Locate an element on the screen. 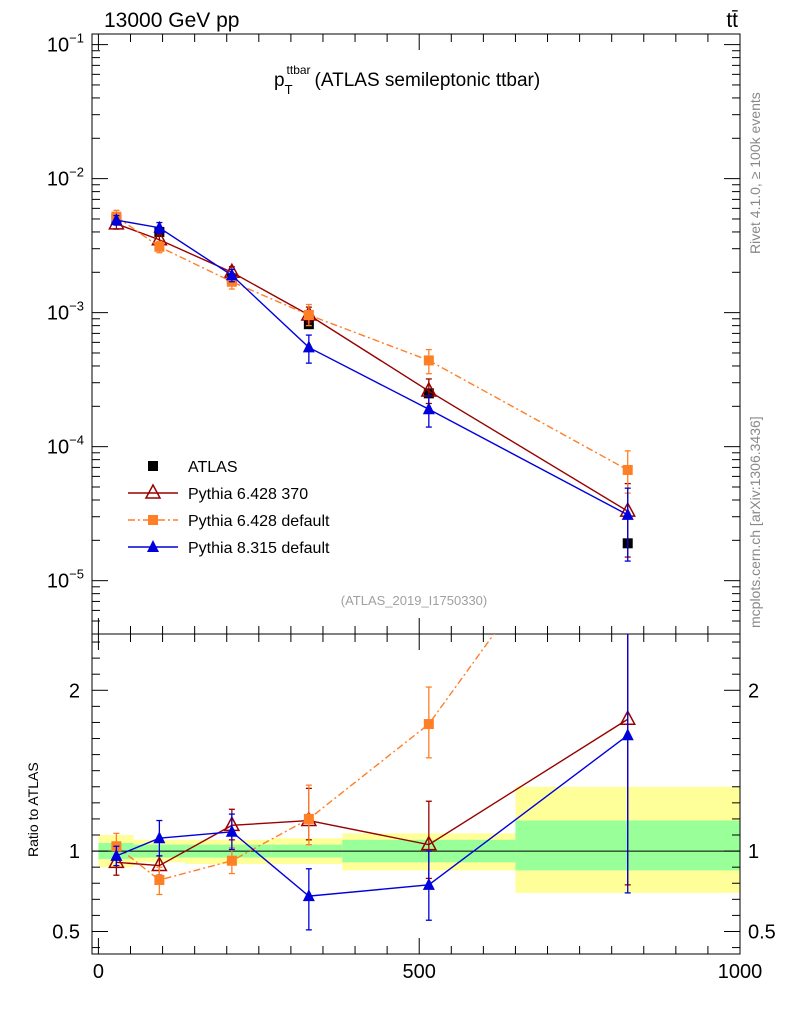 The image size is (786, 1029). main-y-tick-labels: 10⁻⁵ 10⁻⁴ 10⁻³ 10⁻² 10⁻¹ is located at coordinates (65, 312).